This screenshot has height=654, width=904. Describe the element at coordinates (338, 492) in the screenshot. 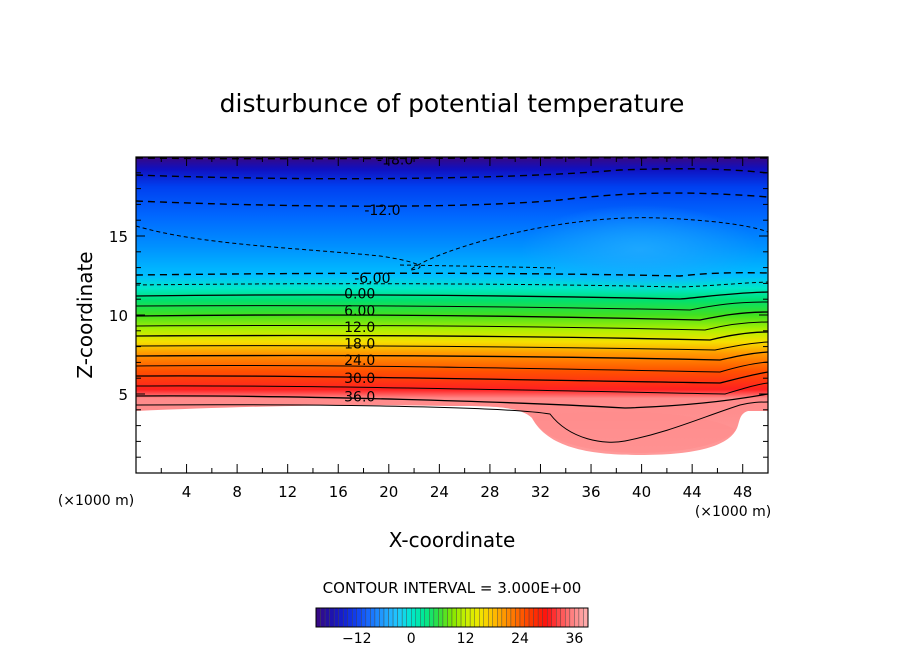

I see `x-tick-label: 16` at that location.